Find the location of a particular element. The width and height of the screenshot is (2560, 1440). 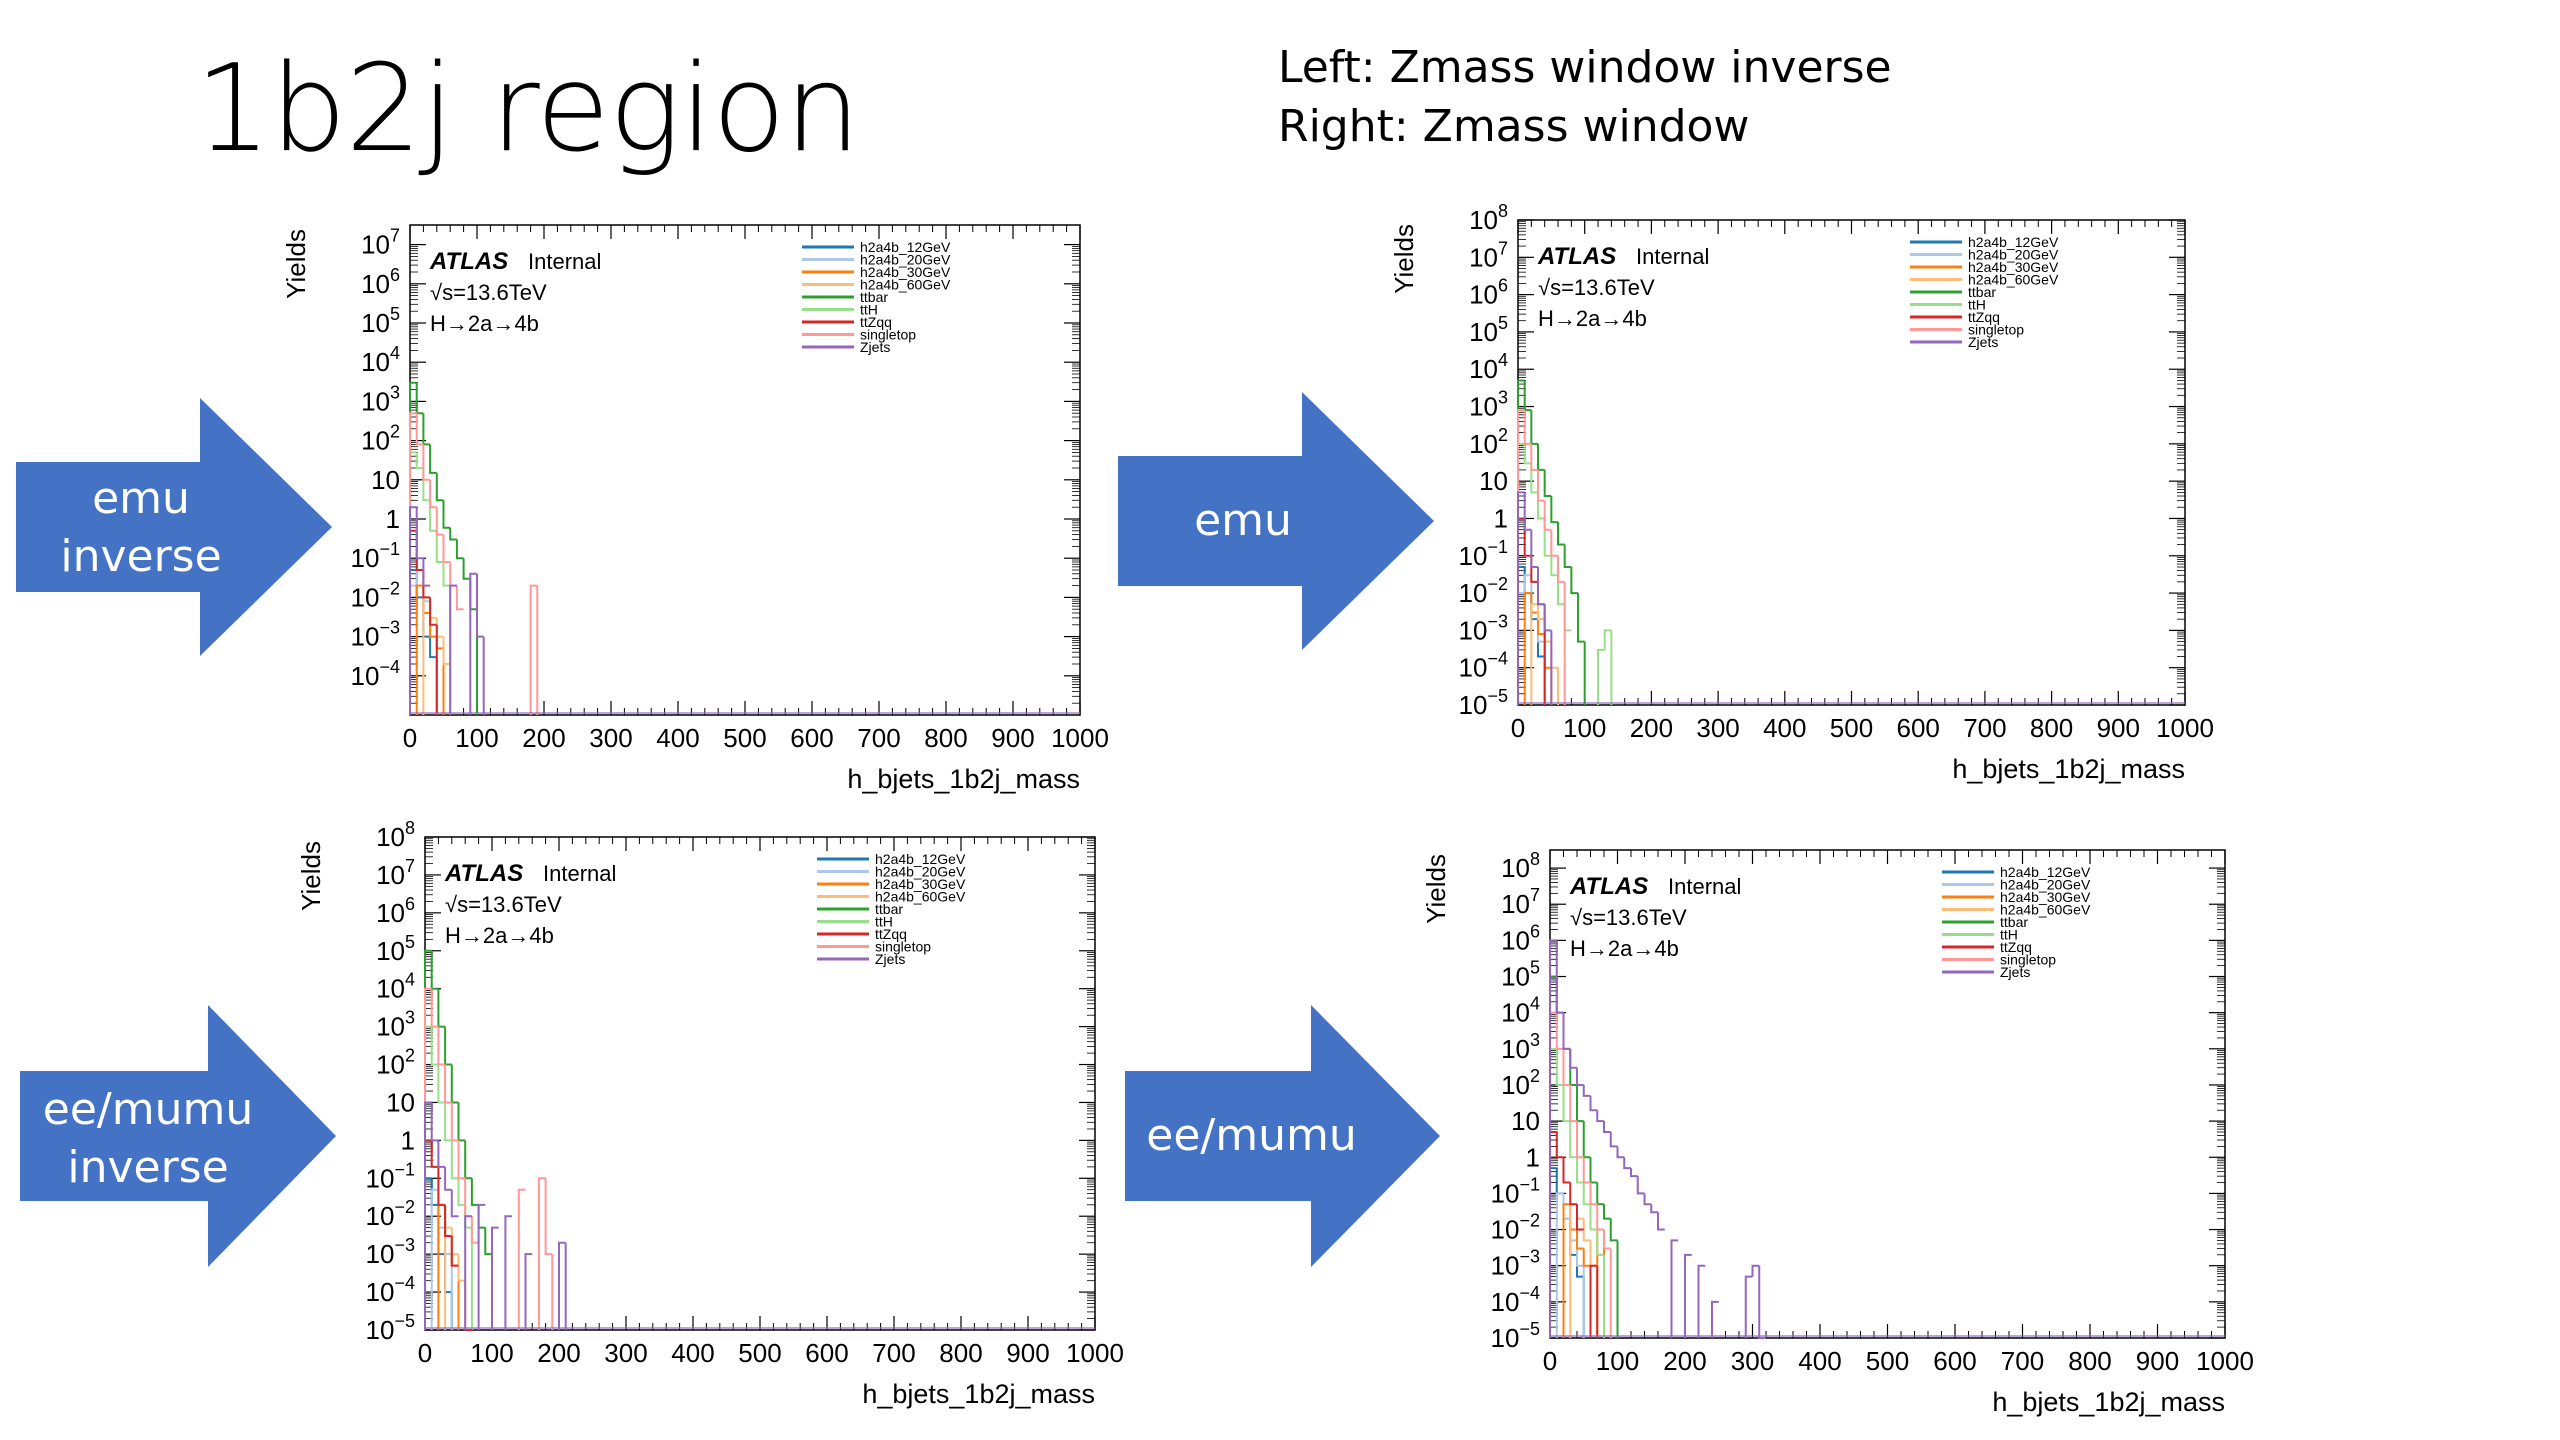

arrow-label-line: emu is located at coordinates (141, 498).